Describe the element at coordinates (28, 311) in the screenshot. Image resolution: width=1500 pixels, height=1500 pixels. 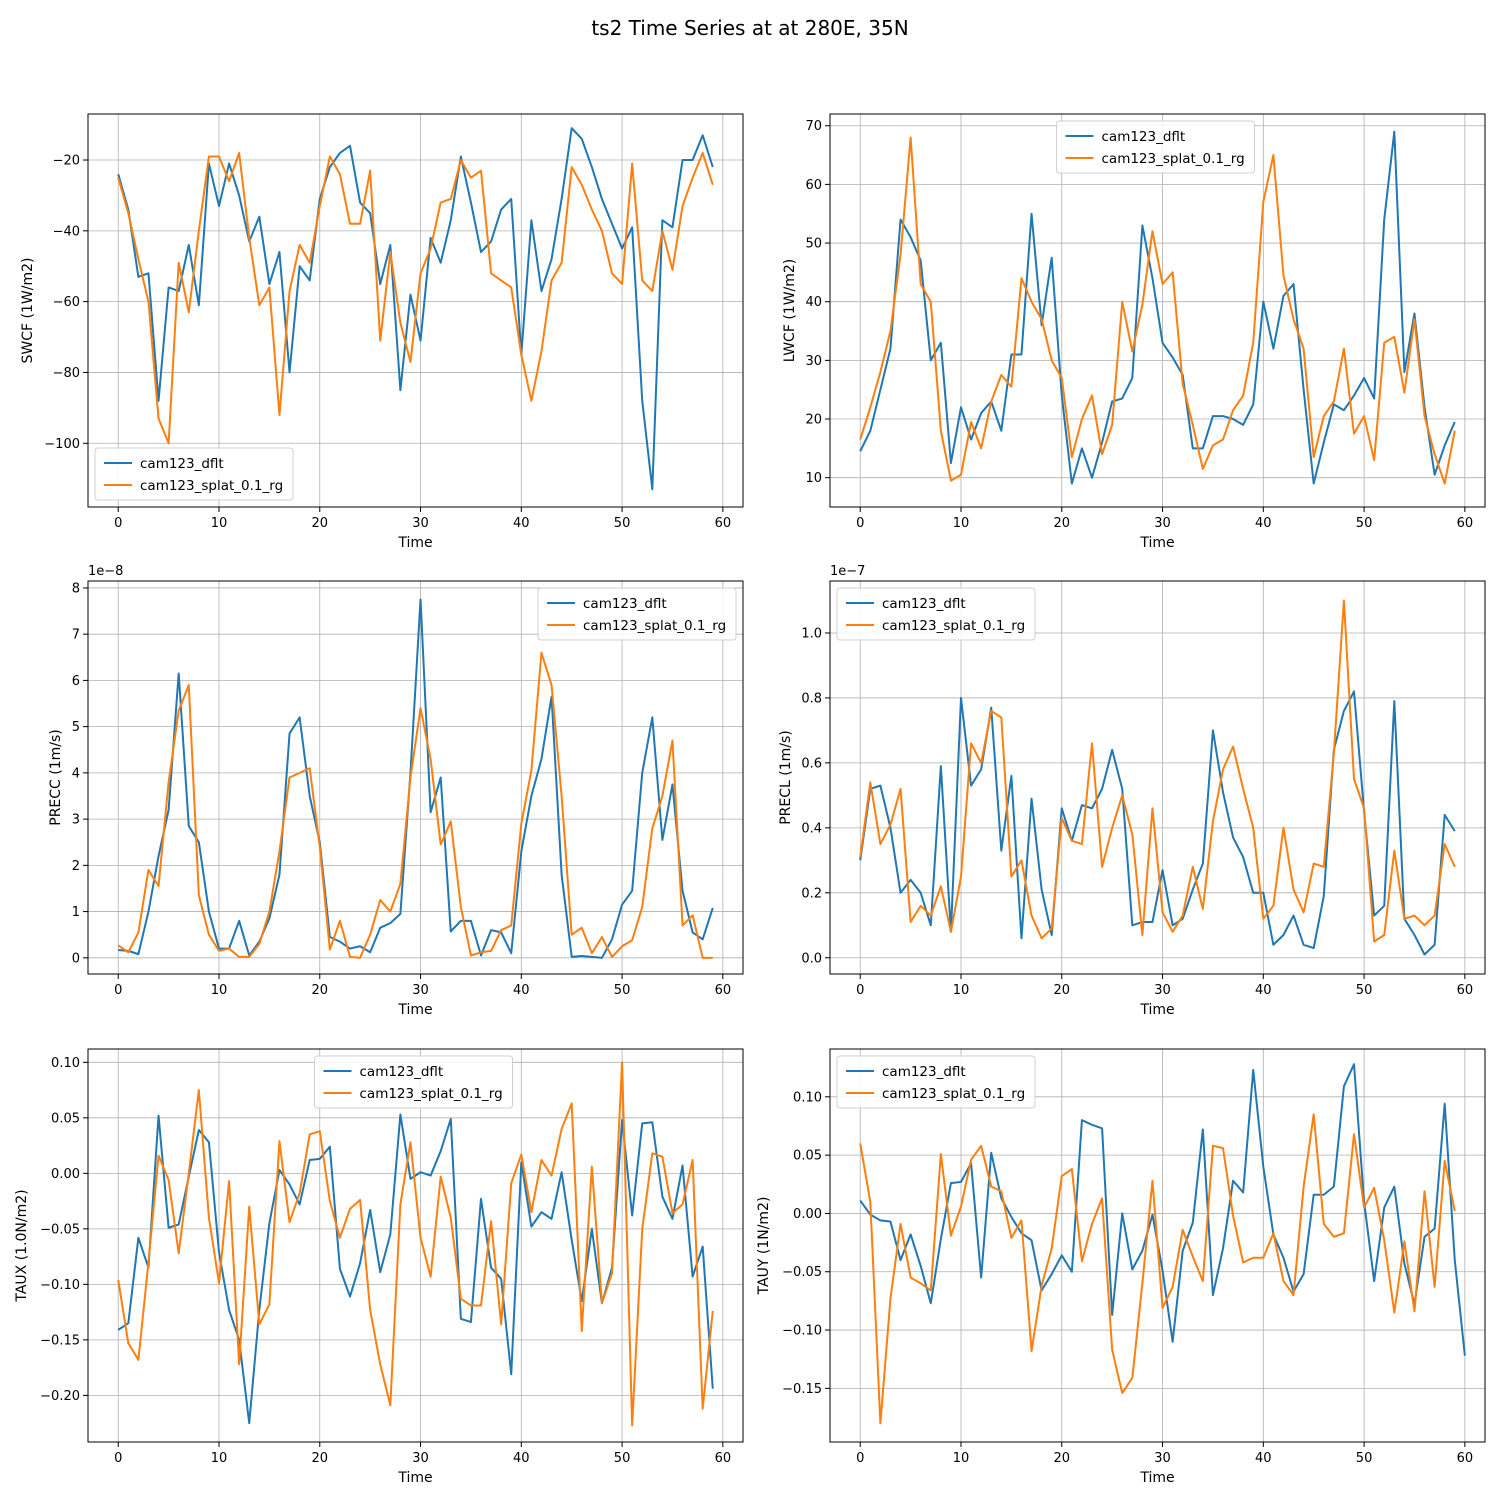
I see `y-axis-label: SWCF (1W/m2)` at that location.